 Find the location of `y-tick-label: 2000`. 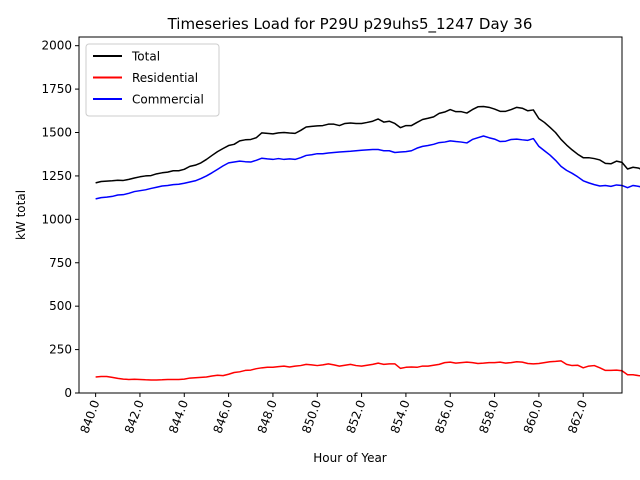

y-tick-label: 2000 is located at coordinates (56, 46).